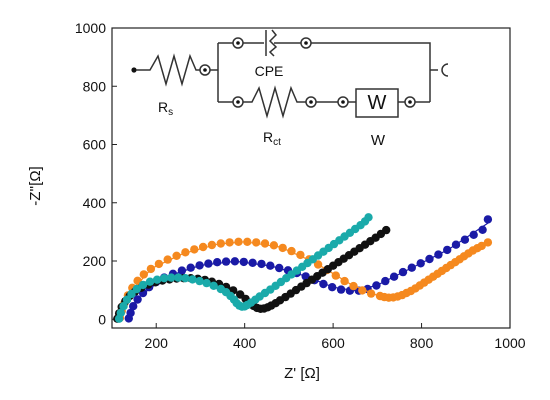  I want to click on cpe-element, so click(272, 43).